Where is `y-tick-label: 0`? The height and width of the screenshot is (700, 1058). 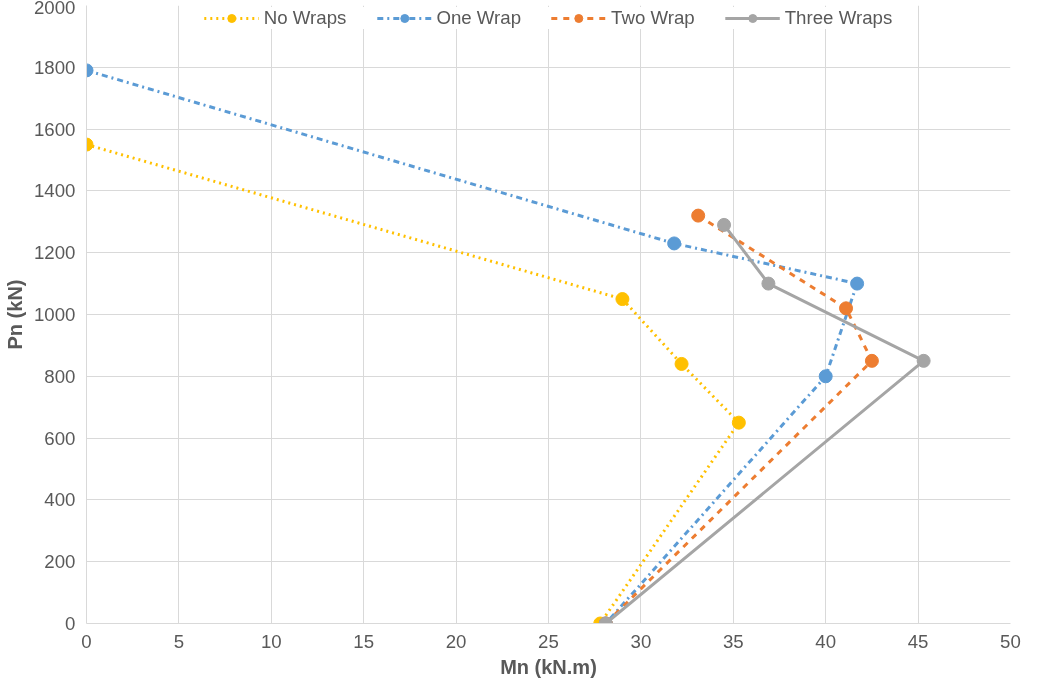
y-tick-label: 0 is located at coordinates (70, 623).